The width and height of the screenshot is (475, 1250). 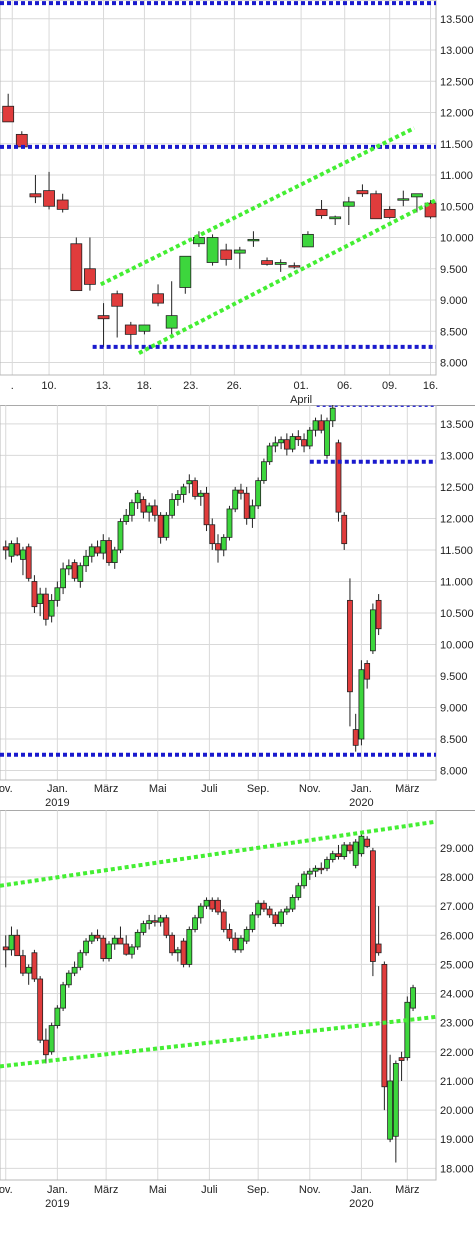 I want to click on x-tick-label: 16., so click(x=430, y=386).